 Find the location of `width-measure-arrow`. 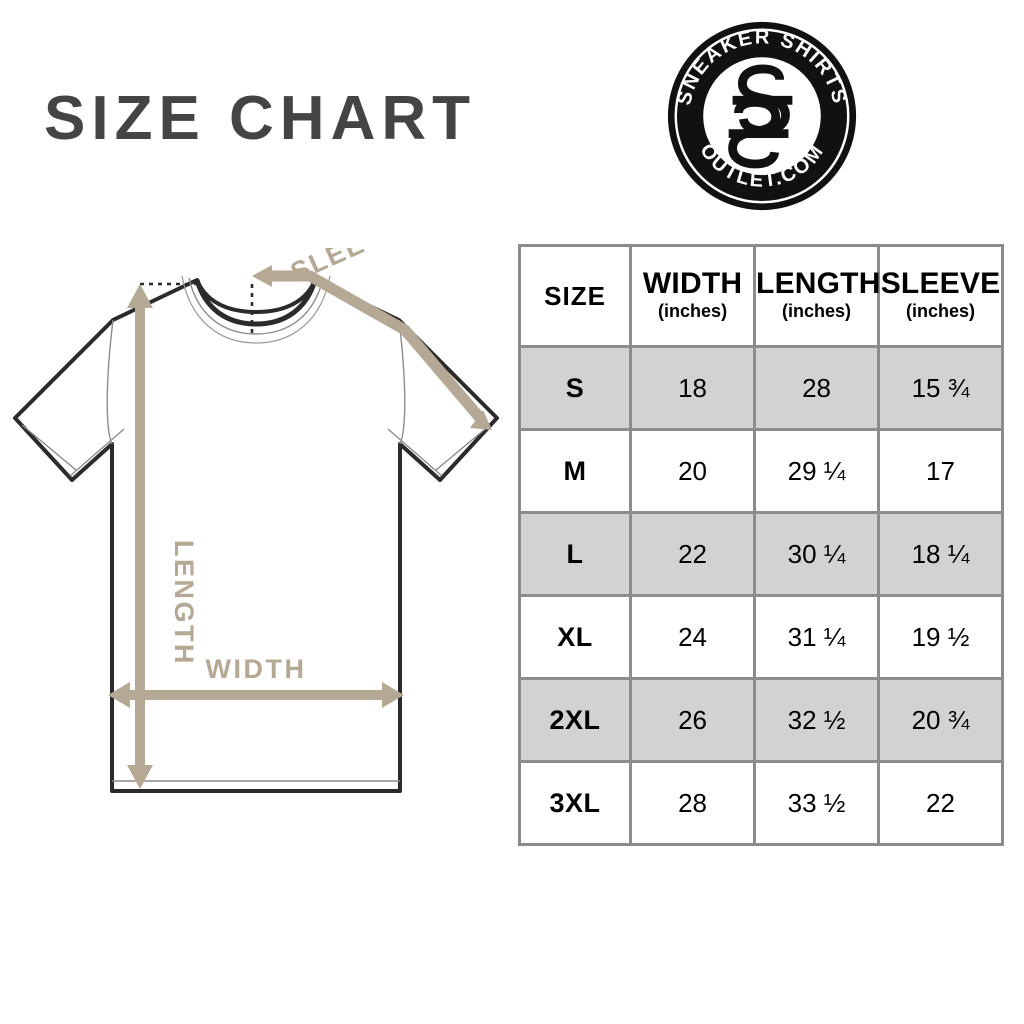

width-measure-arrow is located at coordinates (256, 695).